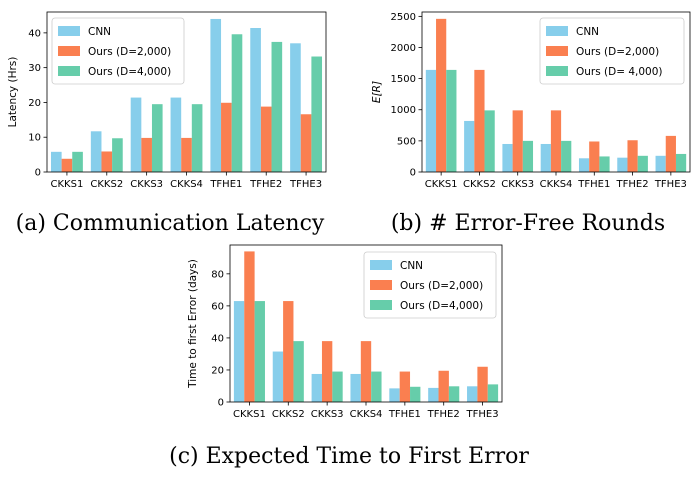  I want to click on y-tick-label: 2500, so click(403, 17).